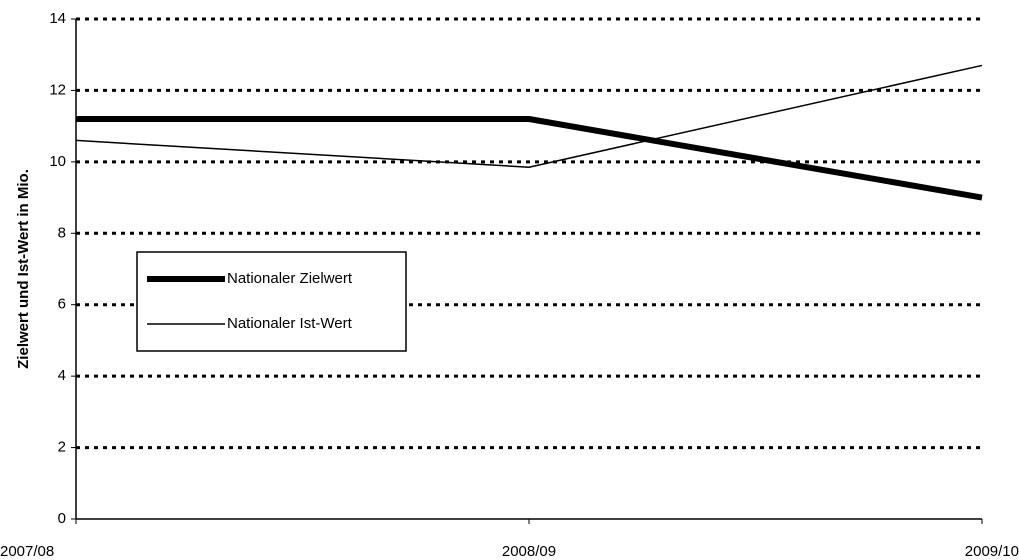  I want to click on y-tick-label: 10, so click(57, 161).